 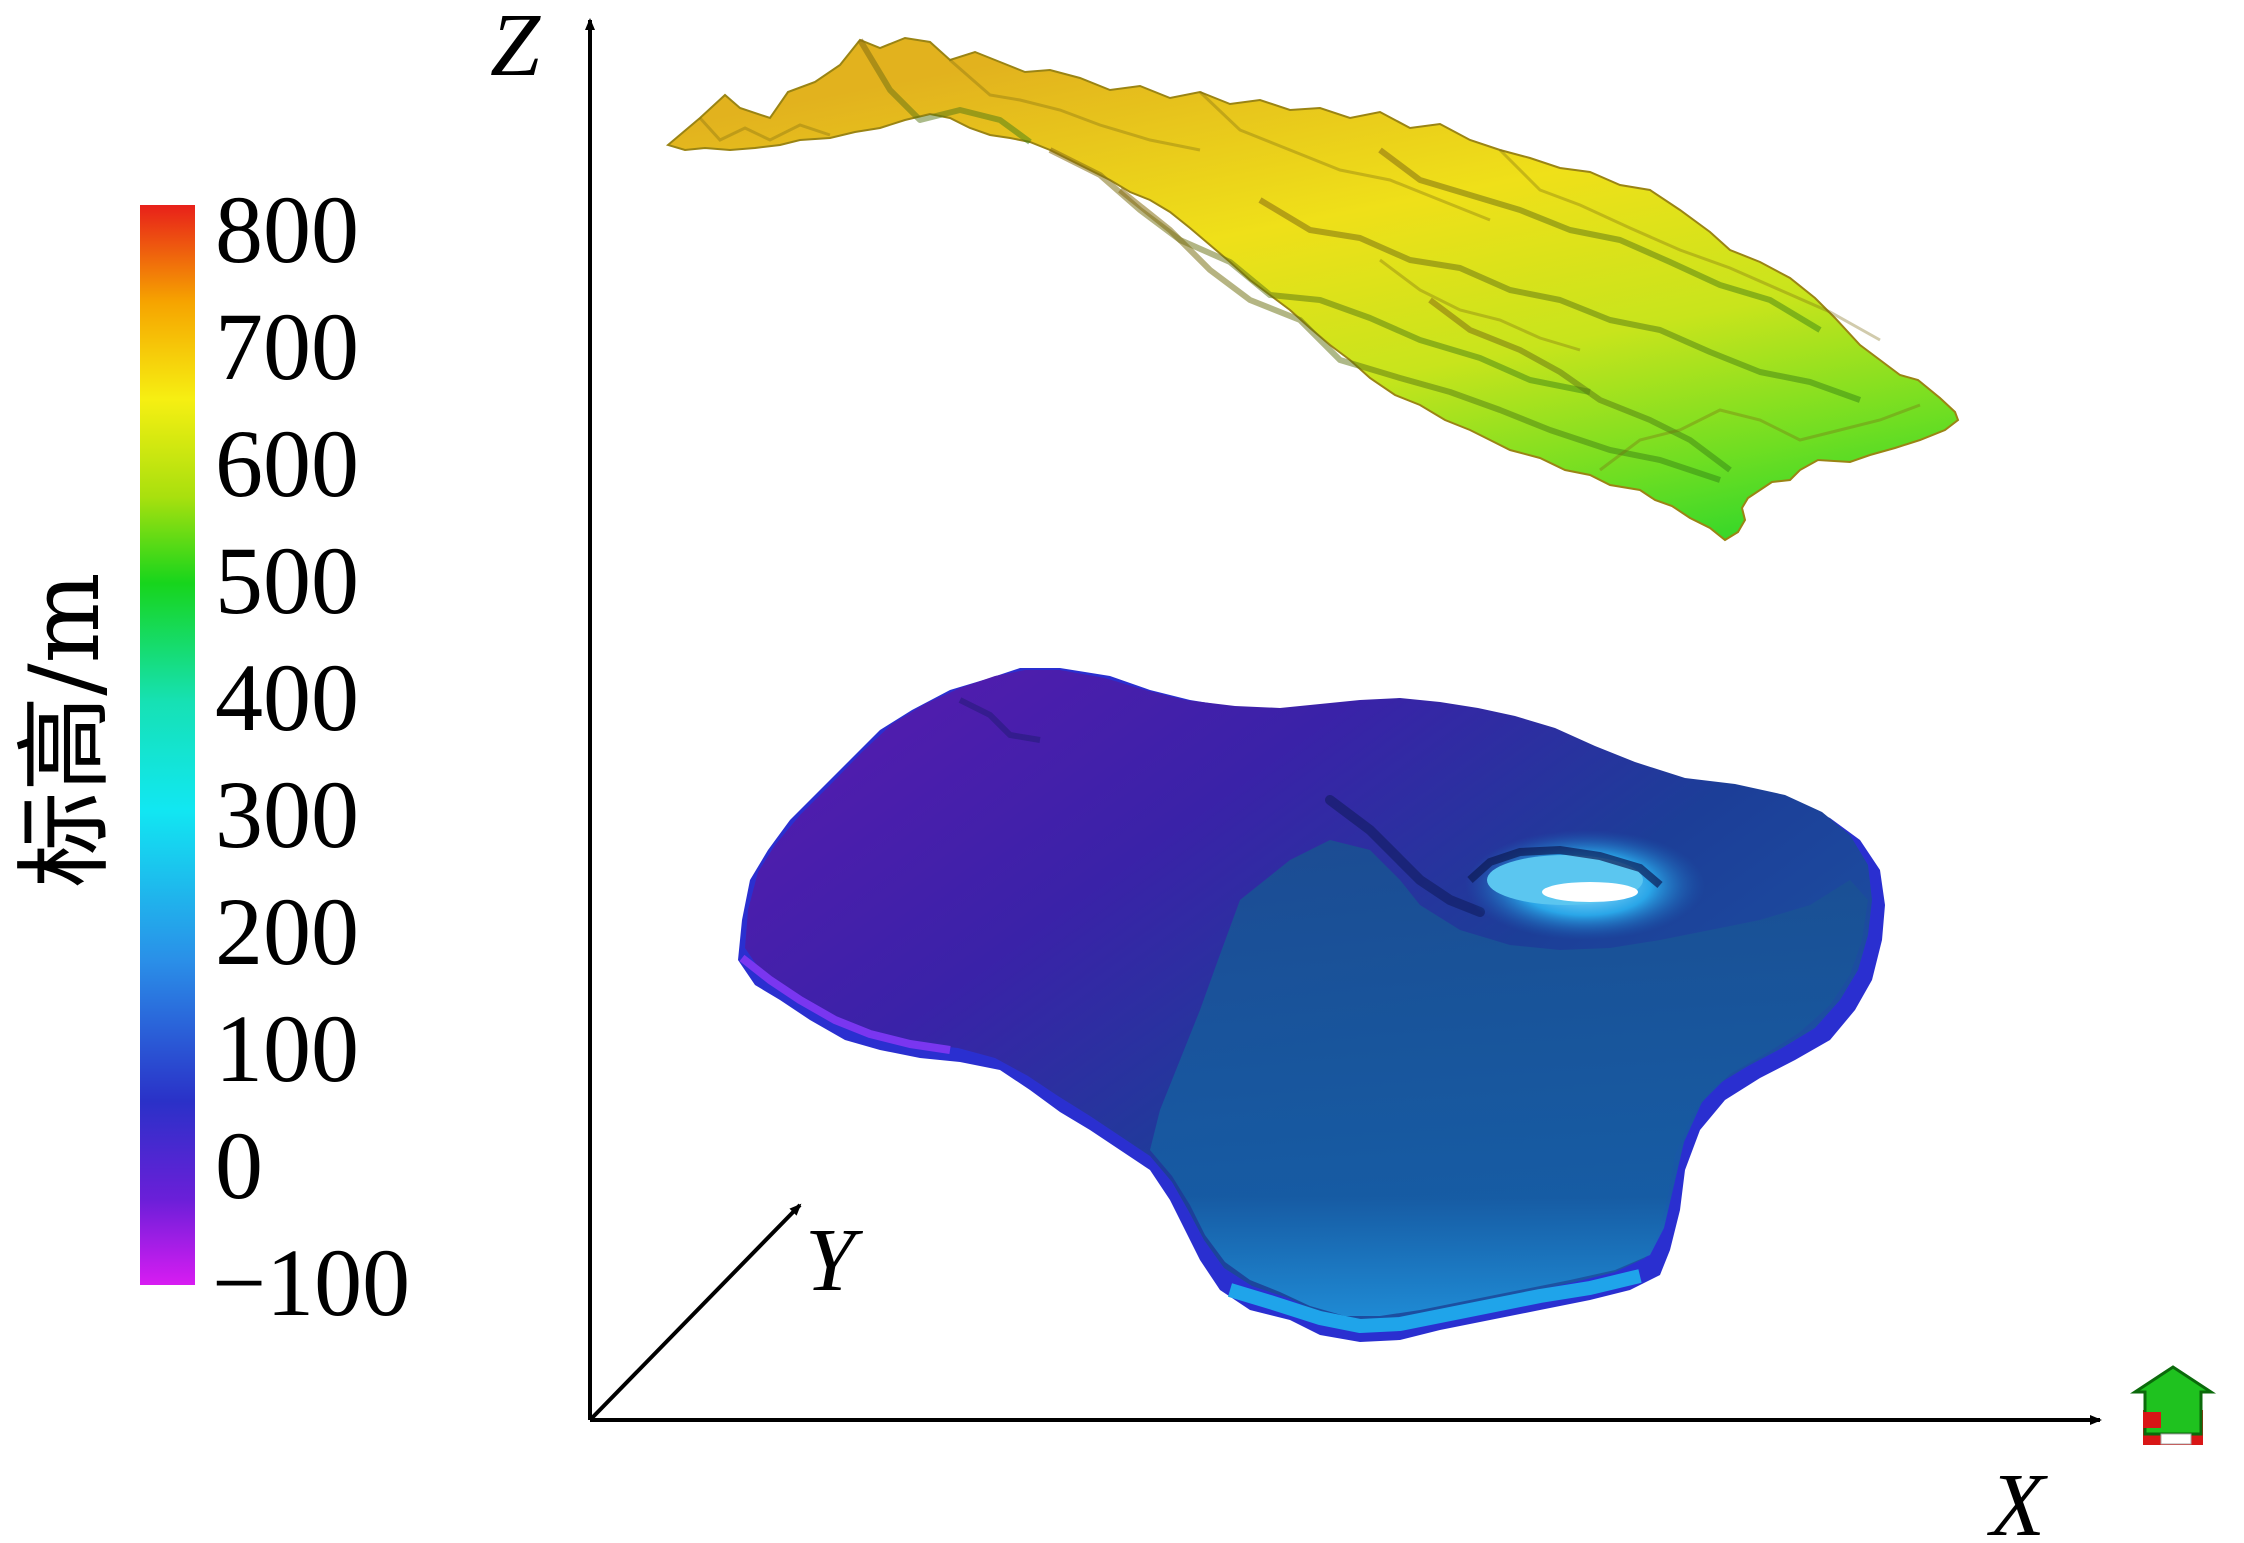 I want to click on y-axis, so click(x=695, y=1312).